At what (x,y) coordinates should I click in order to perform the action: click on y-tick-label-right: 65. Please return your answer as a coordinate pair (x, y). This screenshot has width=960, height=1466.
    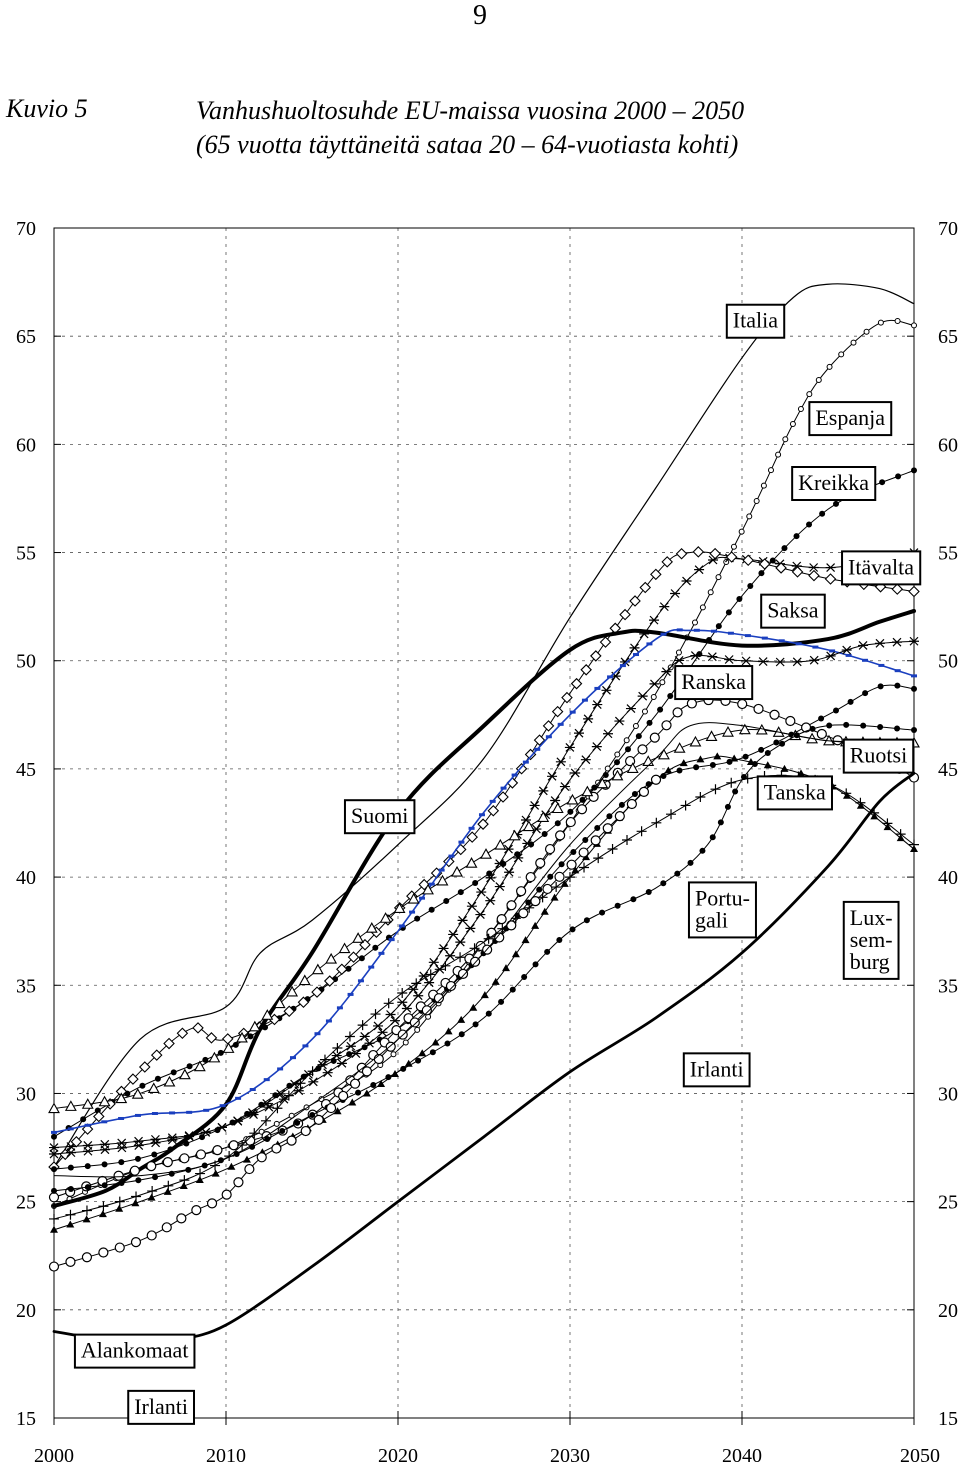
    Looking at the image, I should click on (948, 337).